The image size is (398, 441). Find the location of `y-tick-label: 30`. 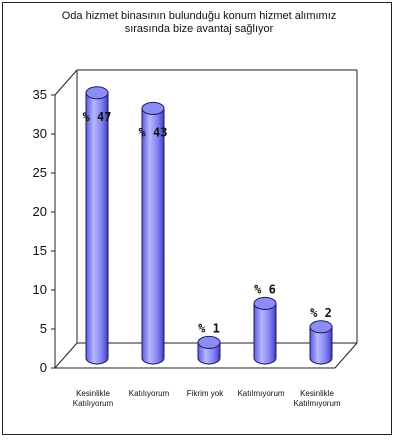

y-tick-label: 30 is located at coordinates (40, 133).